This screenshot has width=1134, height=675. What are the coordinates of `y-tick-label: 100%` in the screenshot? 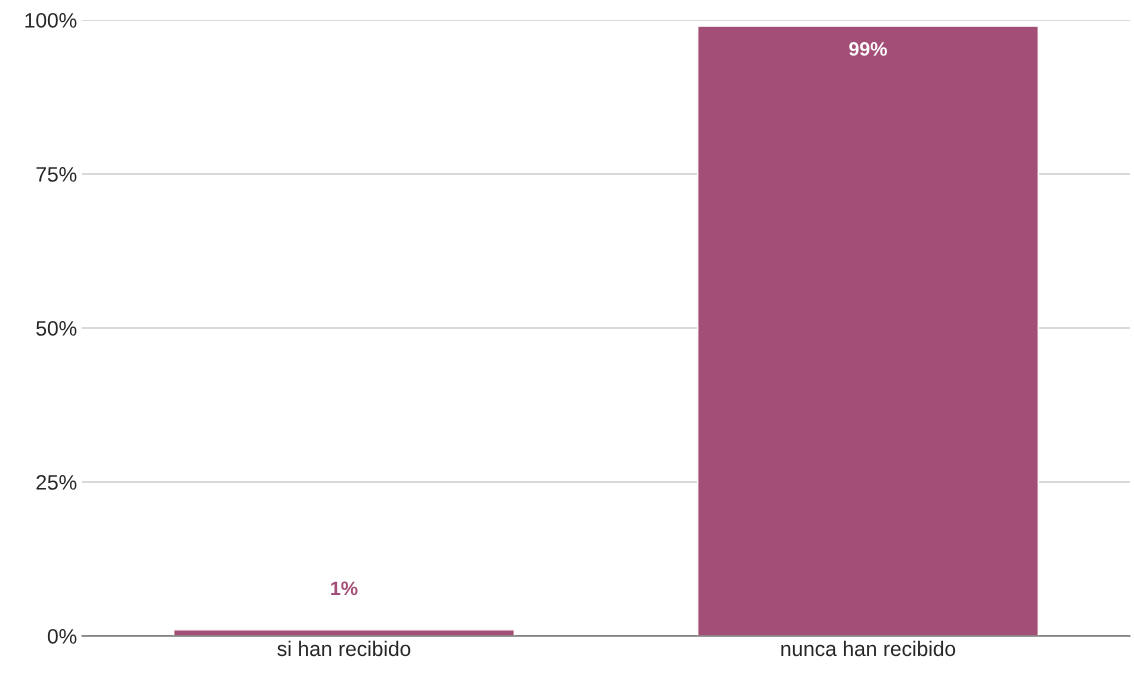 It's located at (51, 20).